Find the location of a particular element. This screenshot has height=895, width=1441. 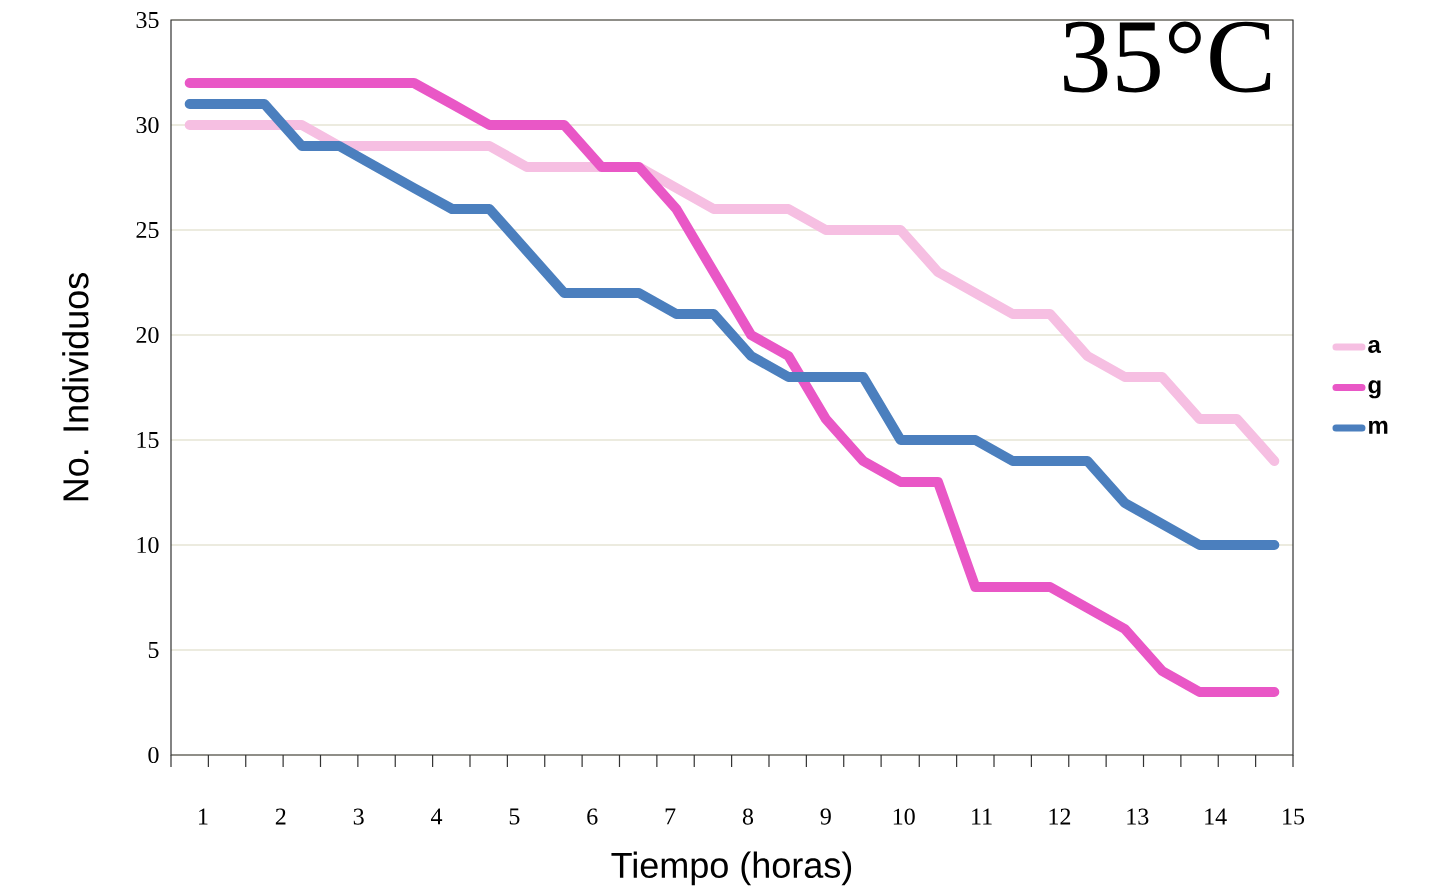

x-tick-label: 15 is located at coordinates (1294, 816).